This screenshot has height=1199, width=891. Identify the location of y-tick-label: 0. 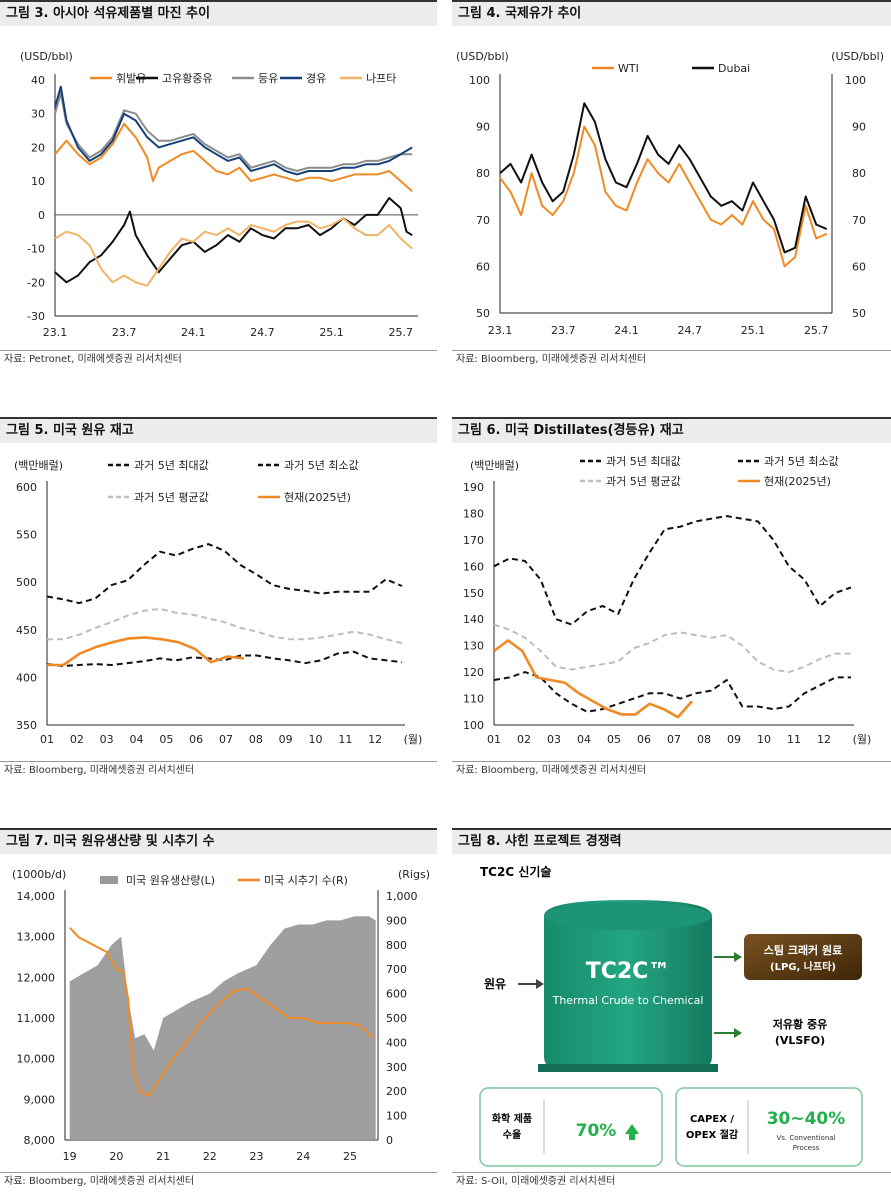
(41, 215).